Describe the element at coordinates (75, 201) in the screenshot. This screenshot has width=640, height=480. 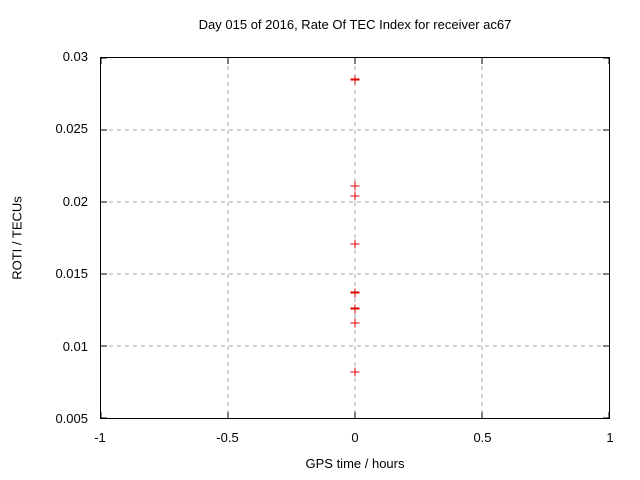
I see `y-tick-label: 0.02` at that location.